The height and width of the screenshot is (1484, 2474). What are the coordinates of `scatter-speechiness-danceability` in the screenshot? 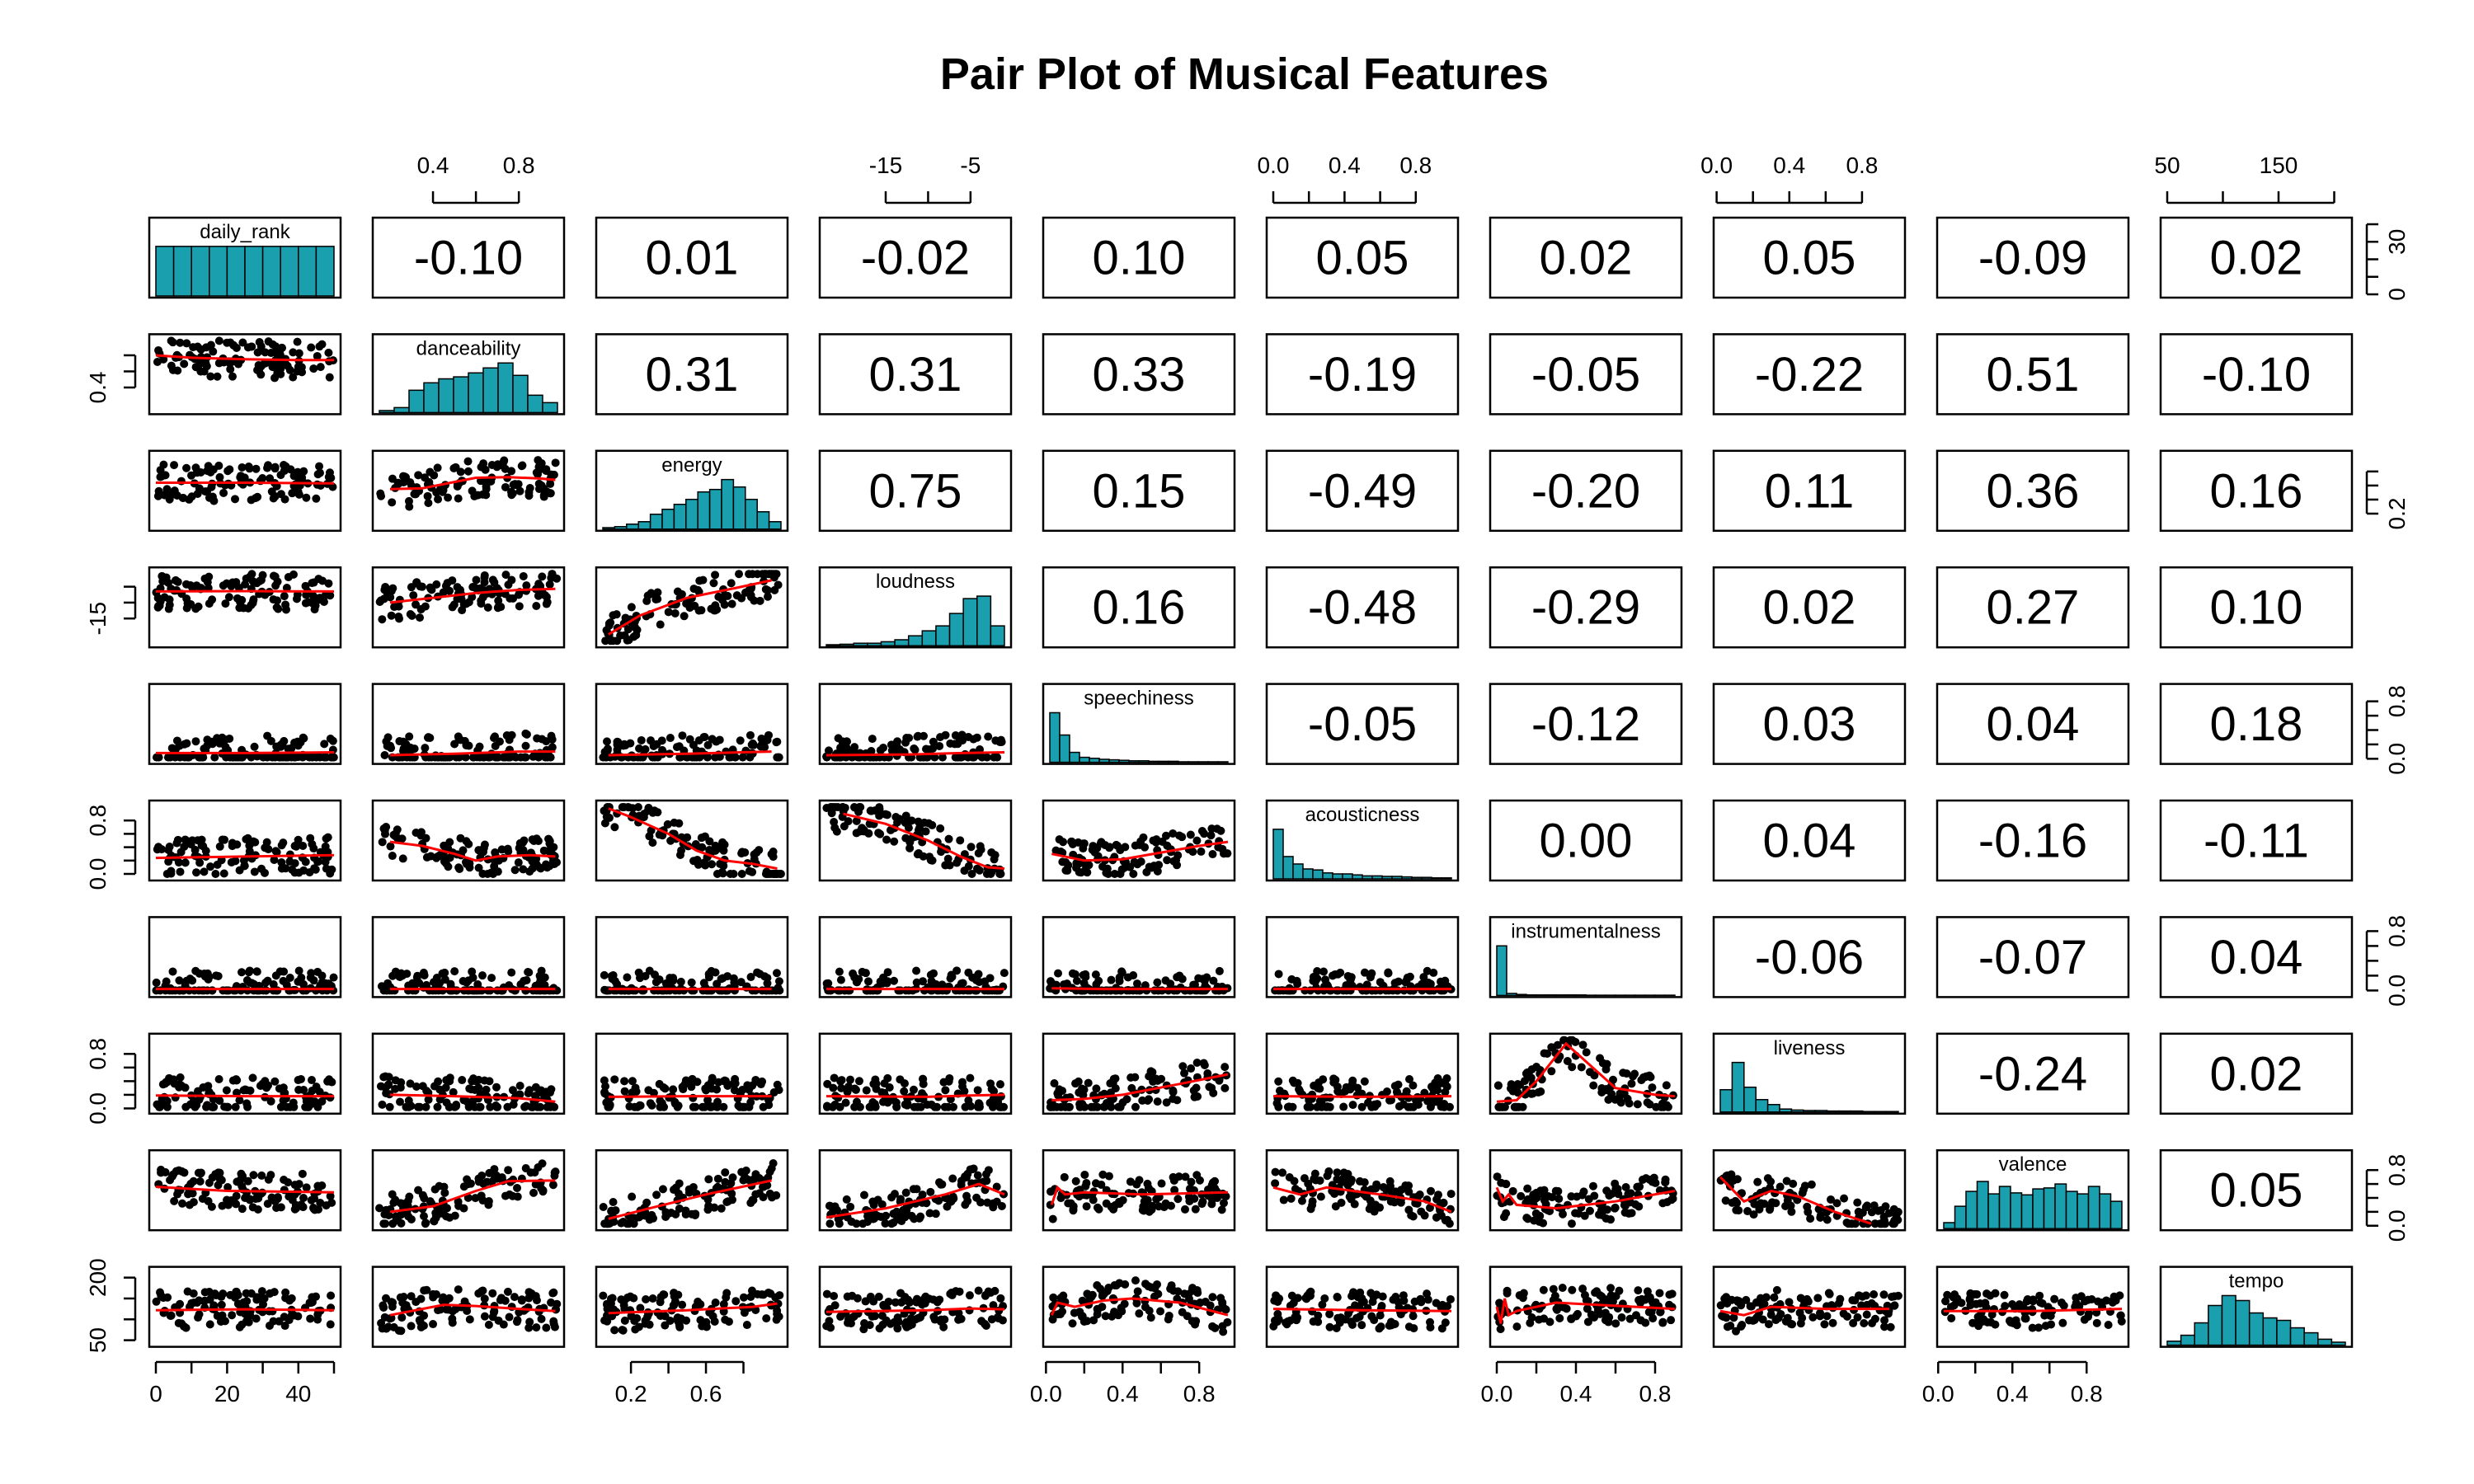 It's located at (468, 745).